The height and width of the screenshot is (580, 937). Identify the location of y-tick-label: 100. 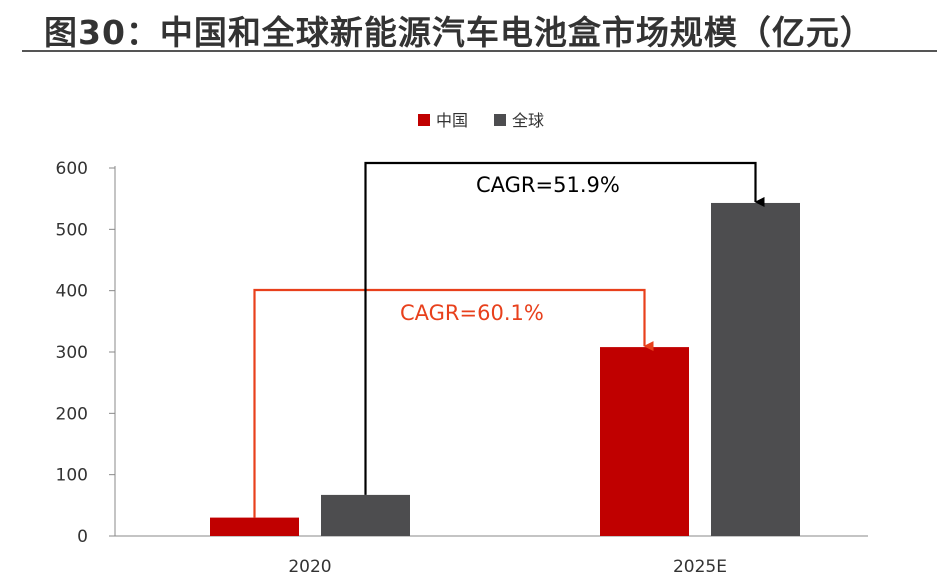
(72, 476).